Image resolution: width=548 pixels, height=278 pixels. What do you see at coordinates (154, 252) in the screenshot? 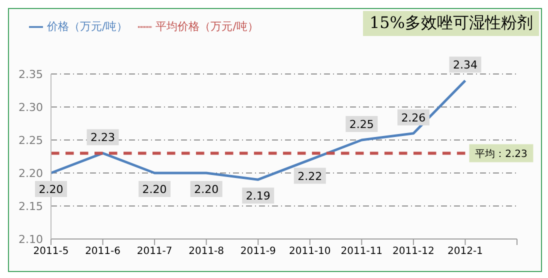
I see `x-tick-label: 2011-7` at bounding box center [154, 252].